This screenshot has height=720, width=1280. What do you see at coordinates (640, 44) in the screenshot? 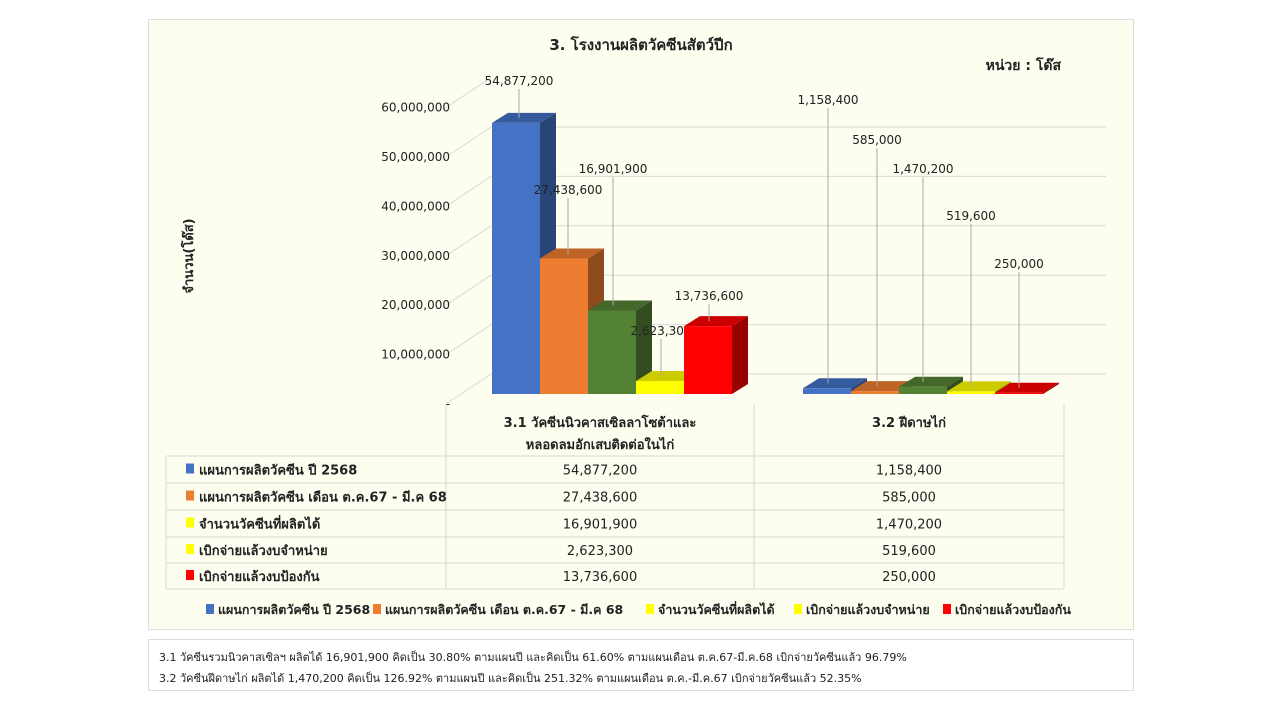
I see `chart-title: 3. โรงงานผลิตวัคซีนสัตว์ปีก` at bounding box center [640, 44].